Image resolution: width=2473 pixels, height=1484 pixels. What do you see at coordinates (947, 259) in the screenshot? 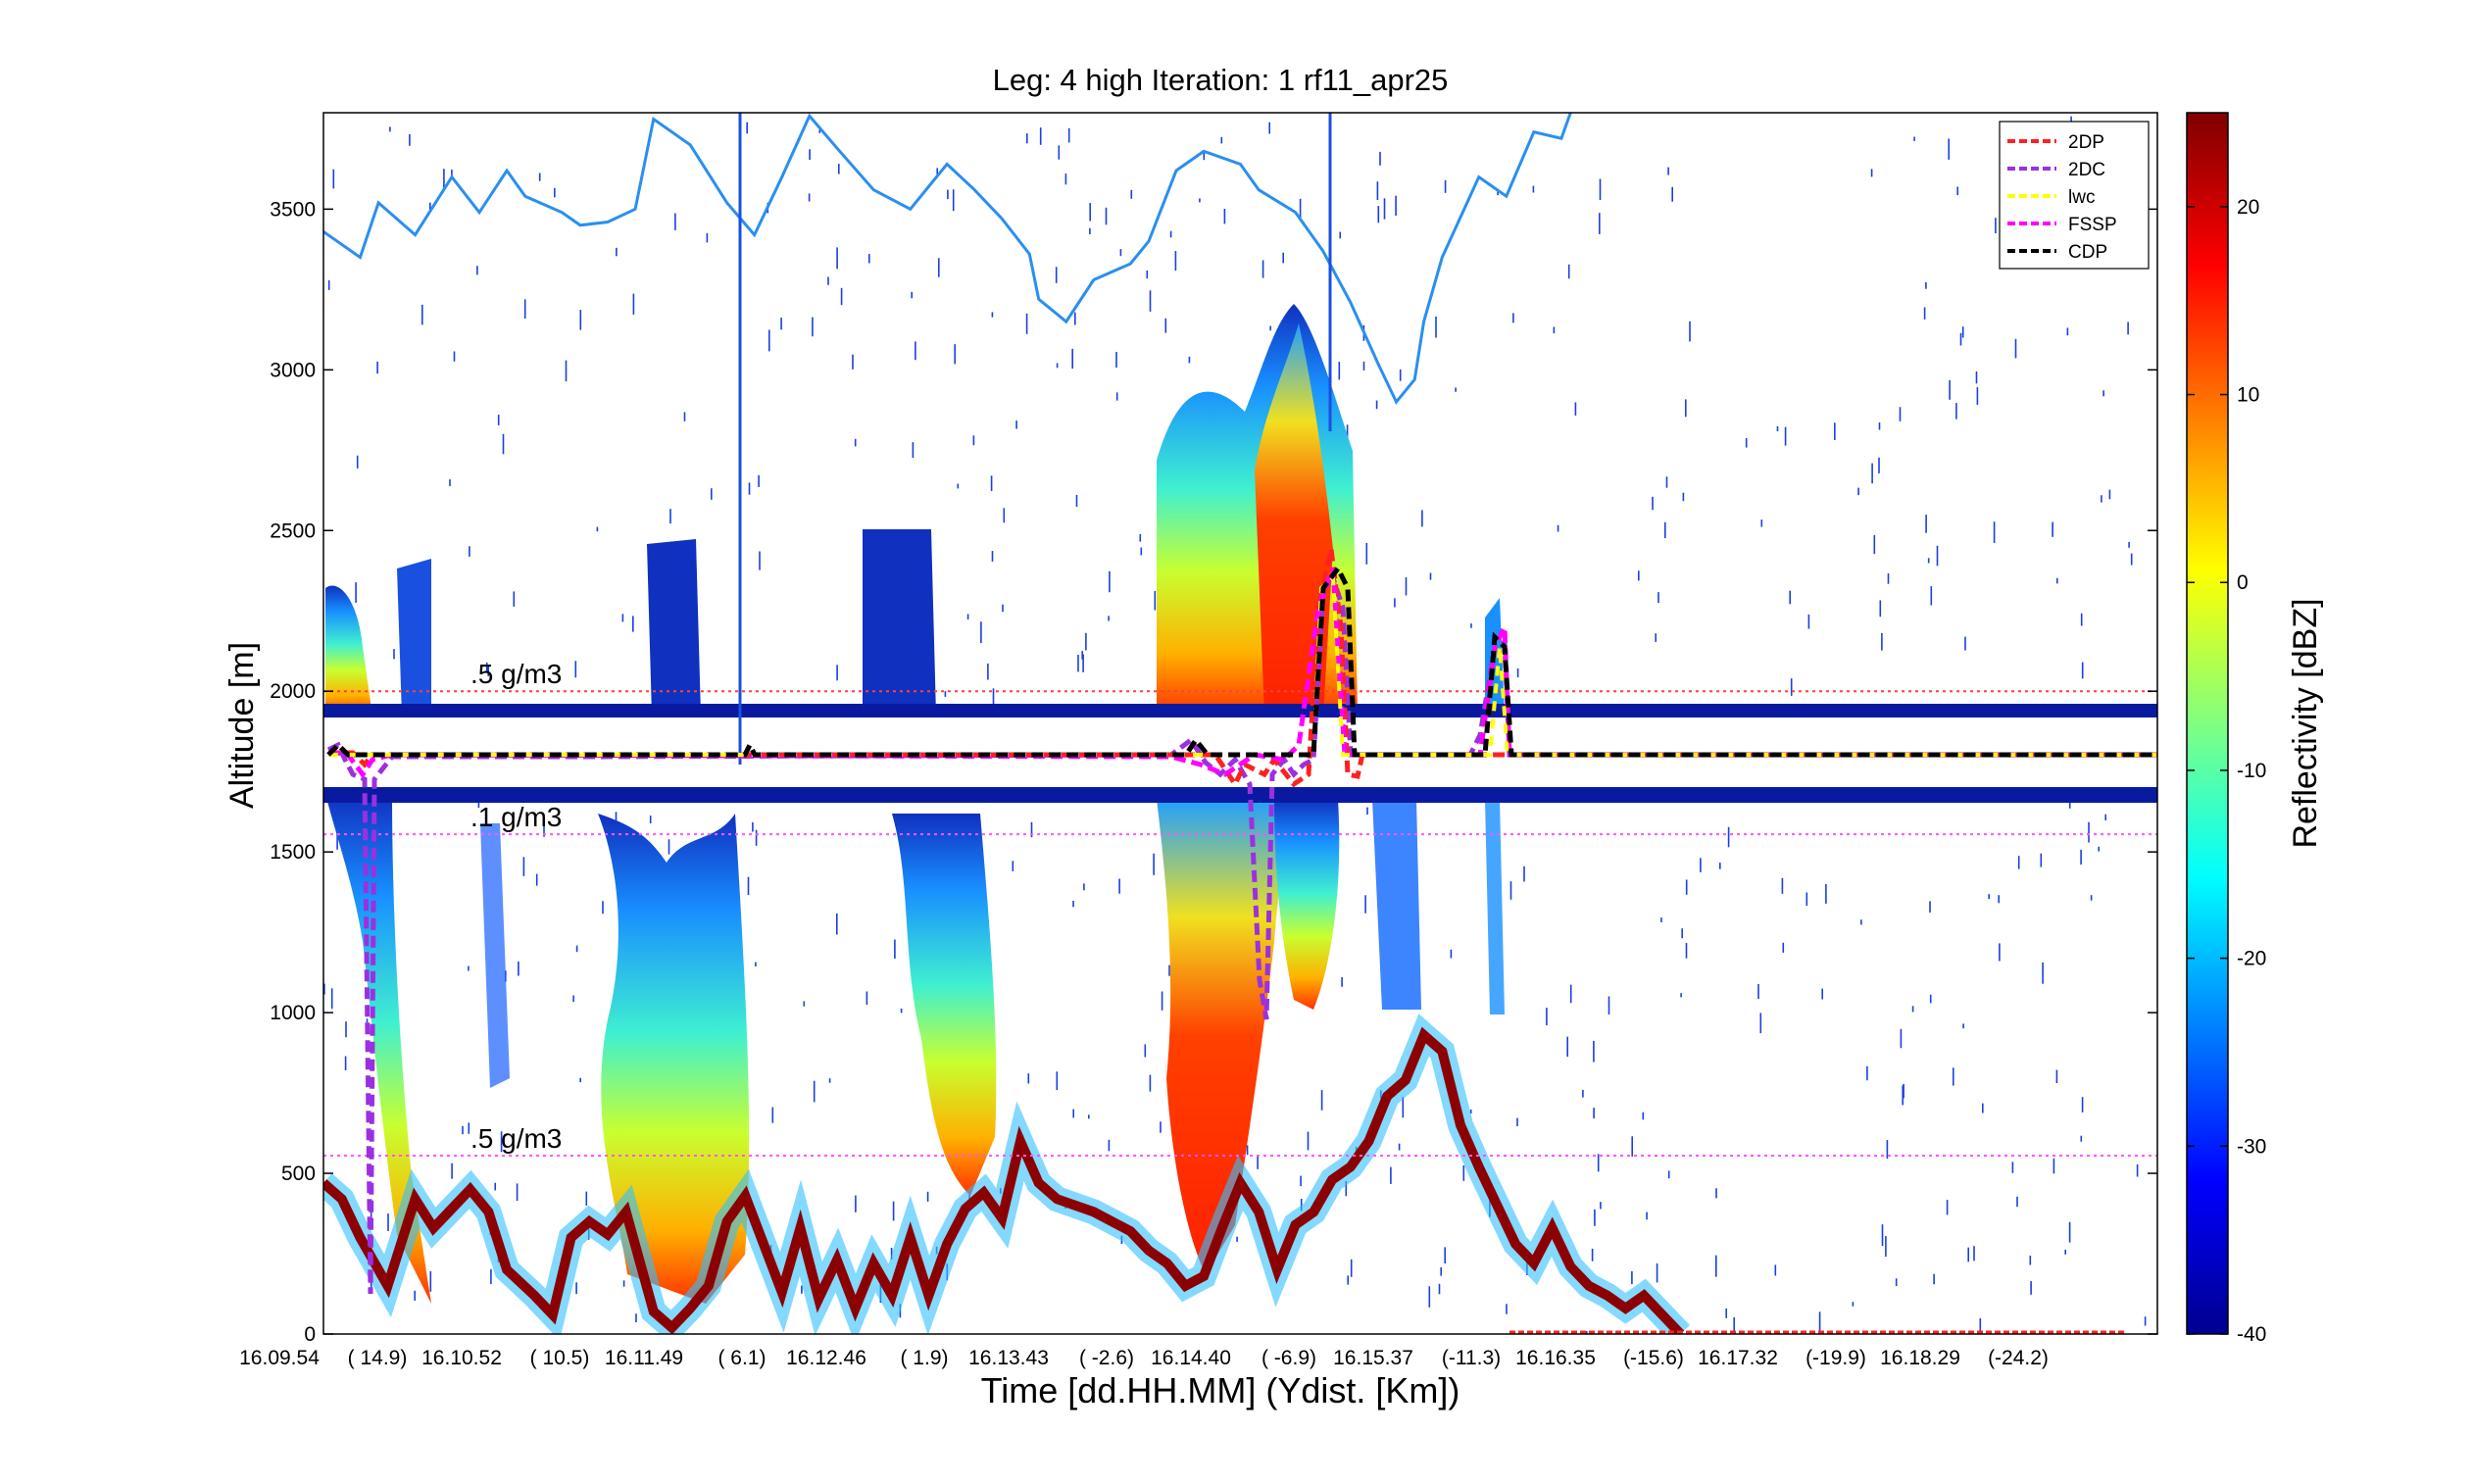
I see `cloud-top-line` at bounding box center [947, 259].